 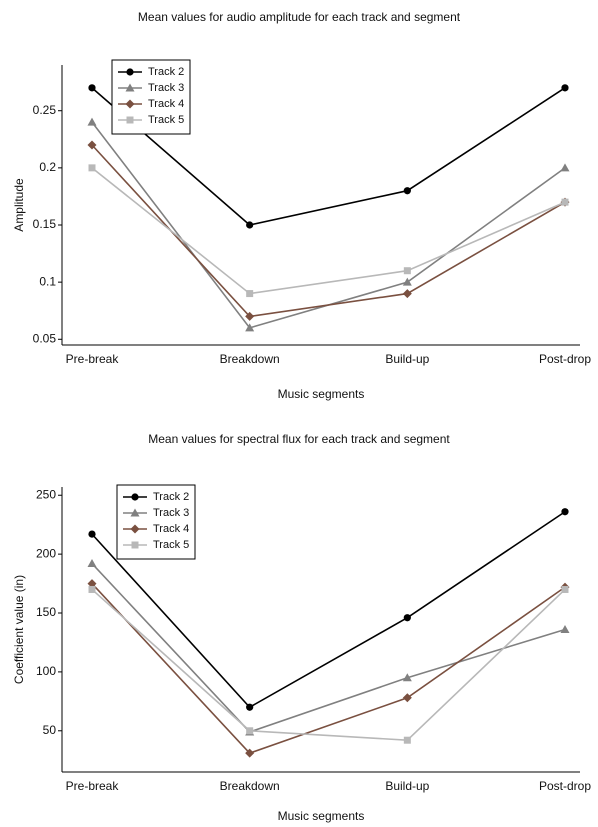 I want to click on y-tick-label: 0.15, so click(x=45, y=224).